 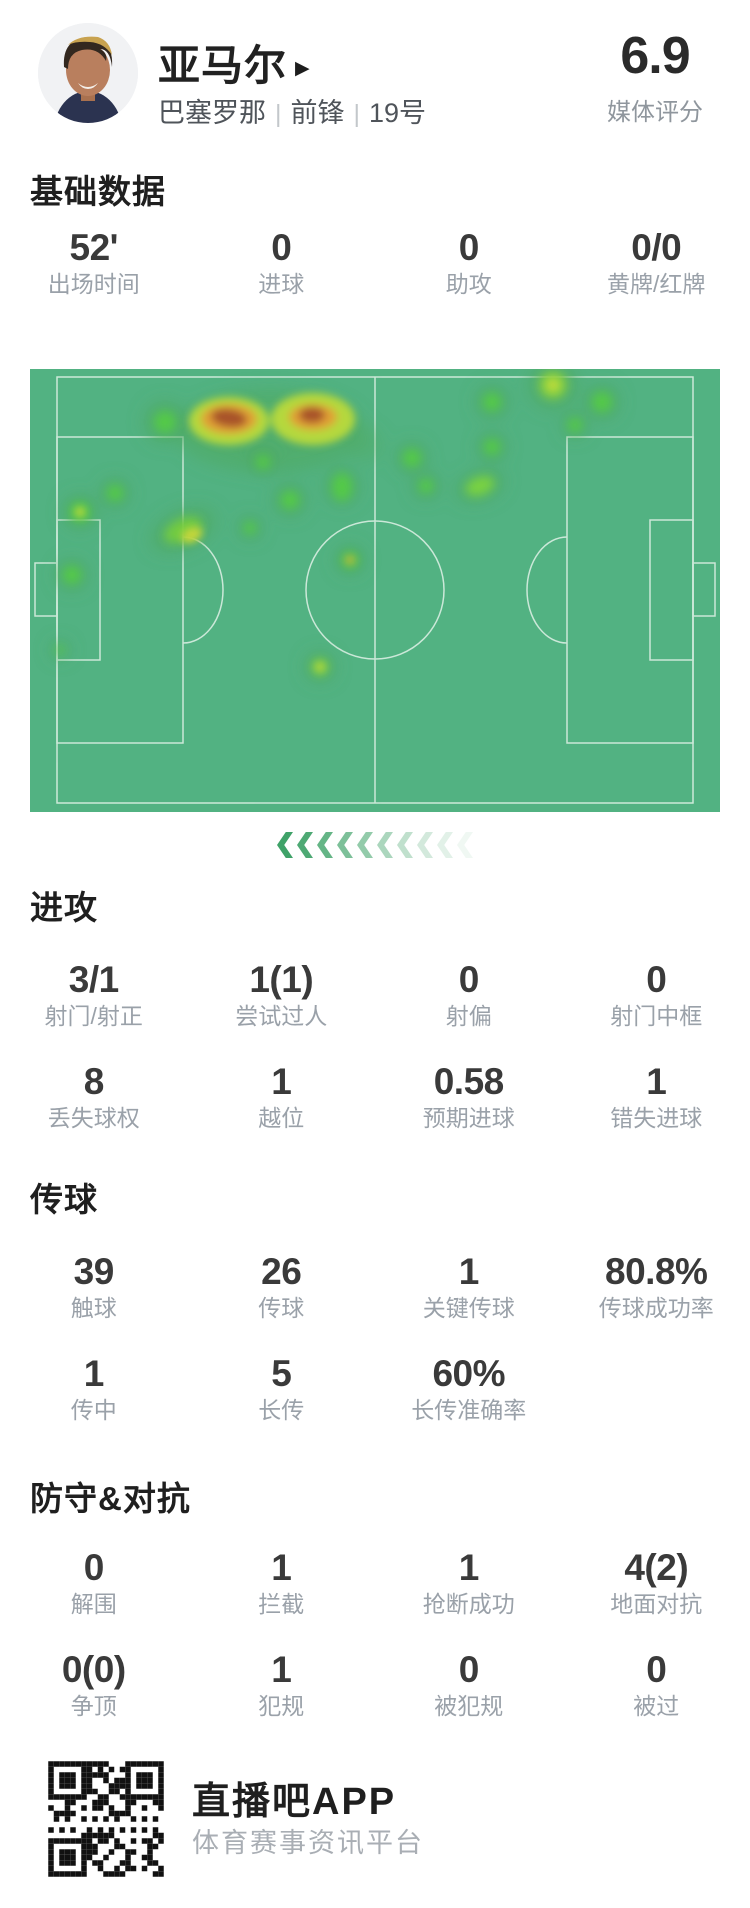 I want to click on stat-label: 解围, so click(x=93, y=1604).